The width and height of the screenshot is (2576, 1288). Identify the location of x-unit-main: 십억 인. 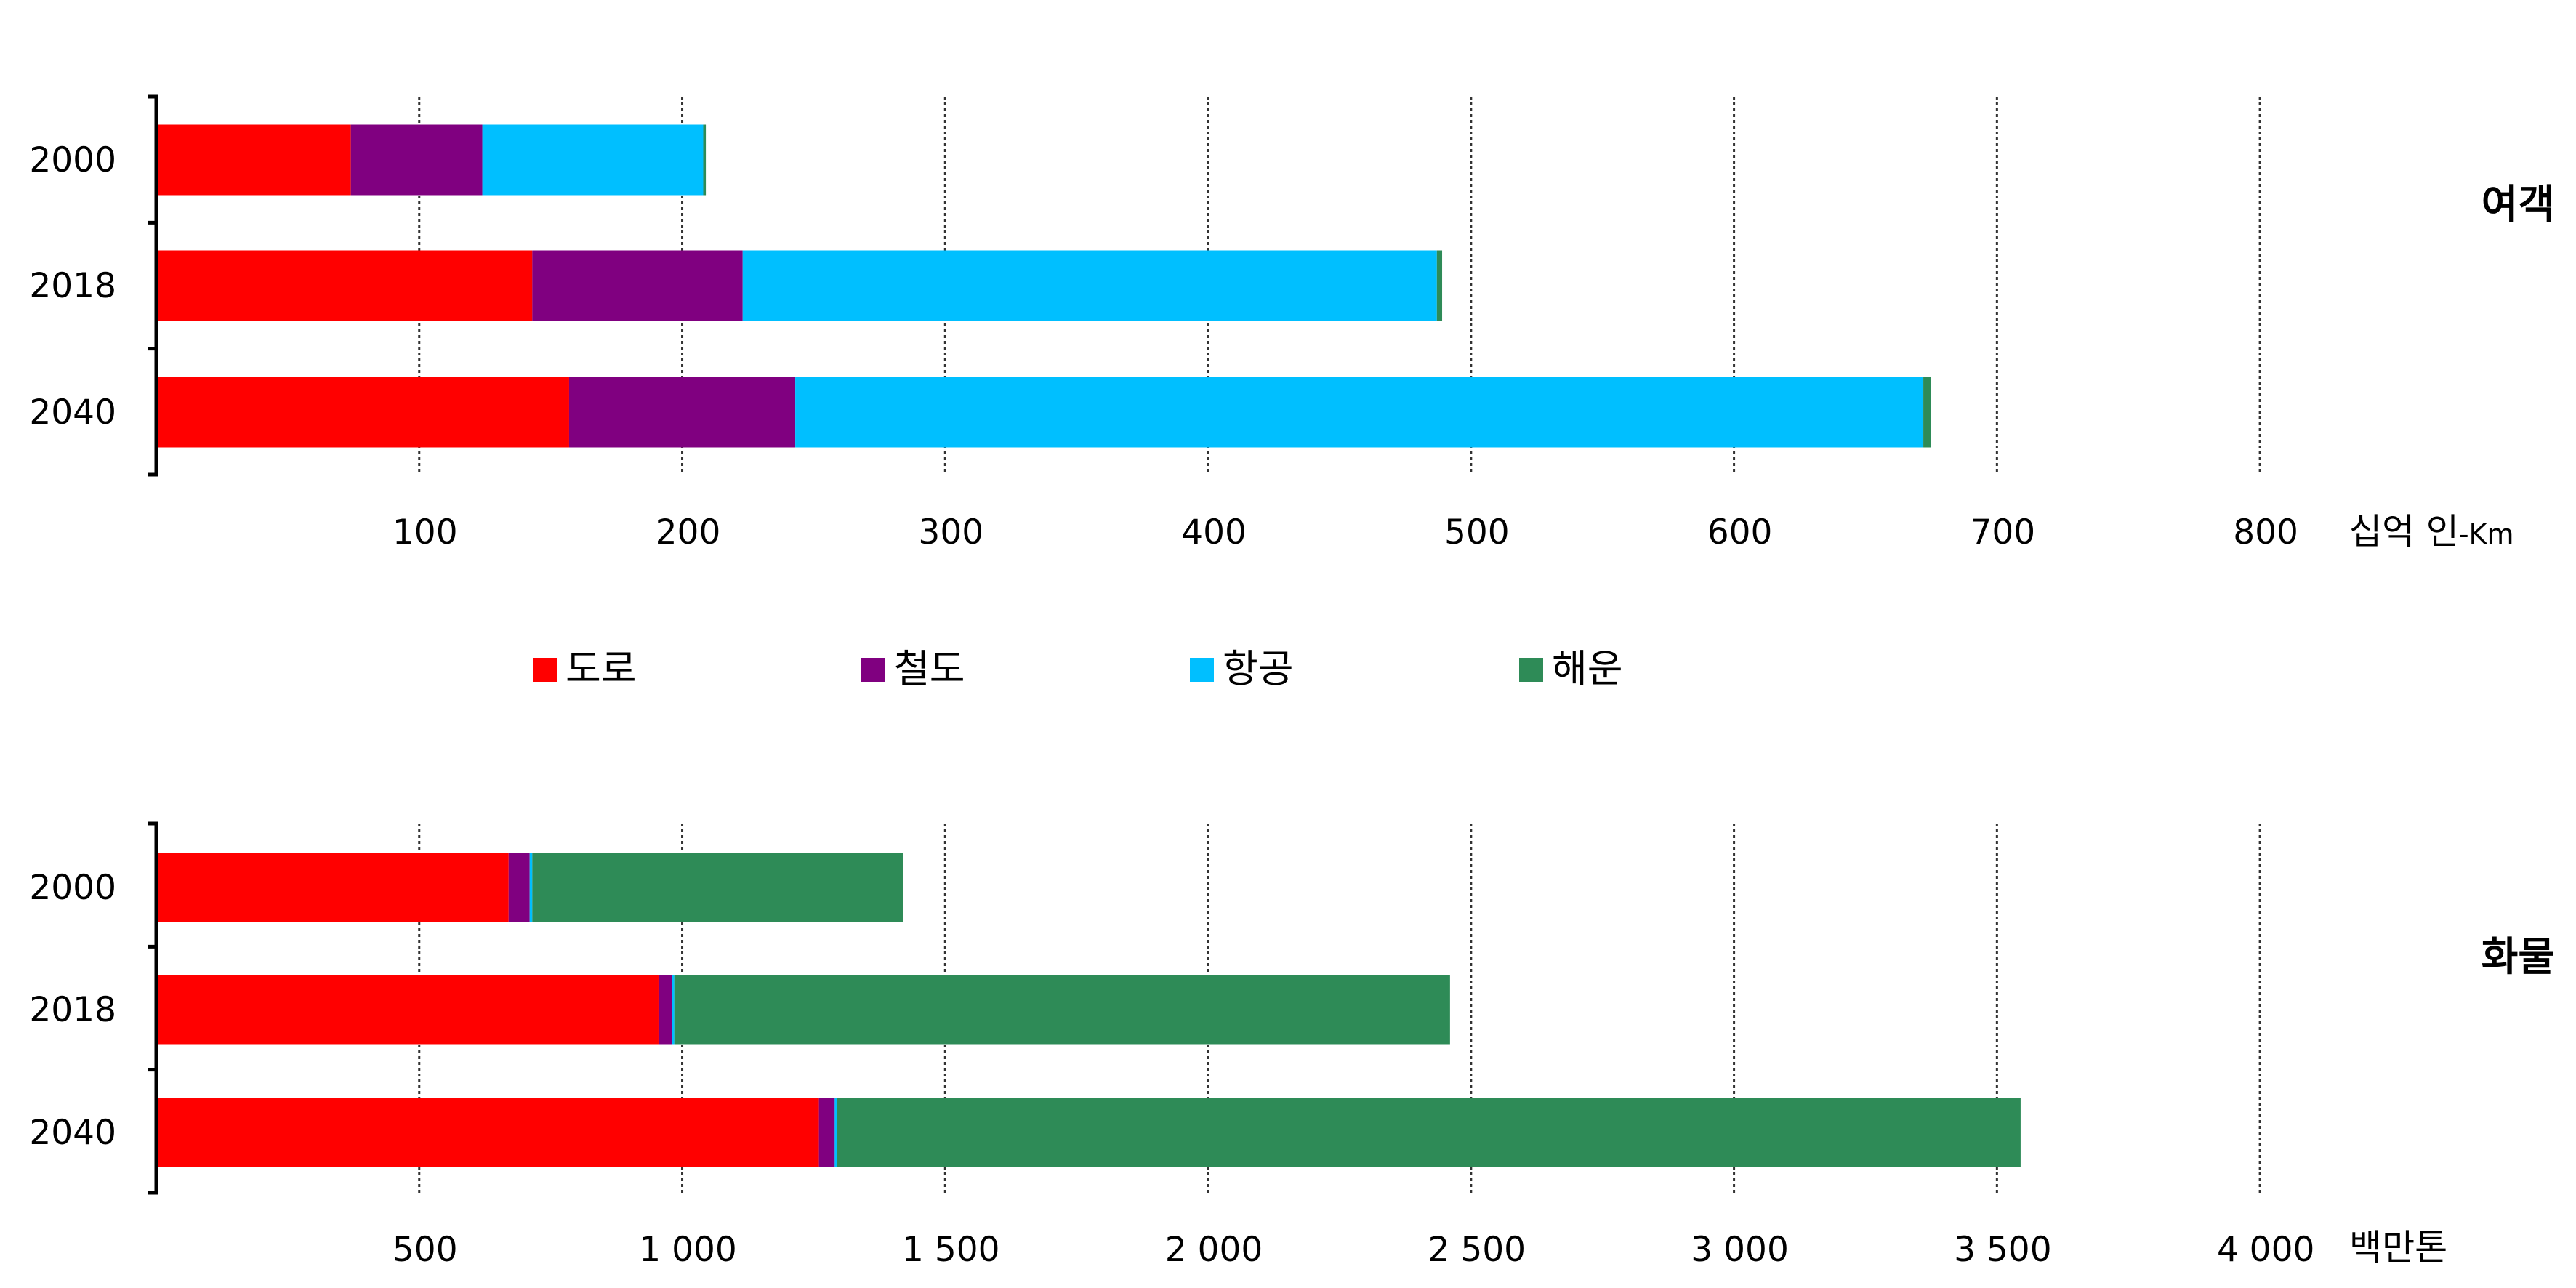
(2404, 531).